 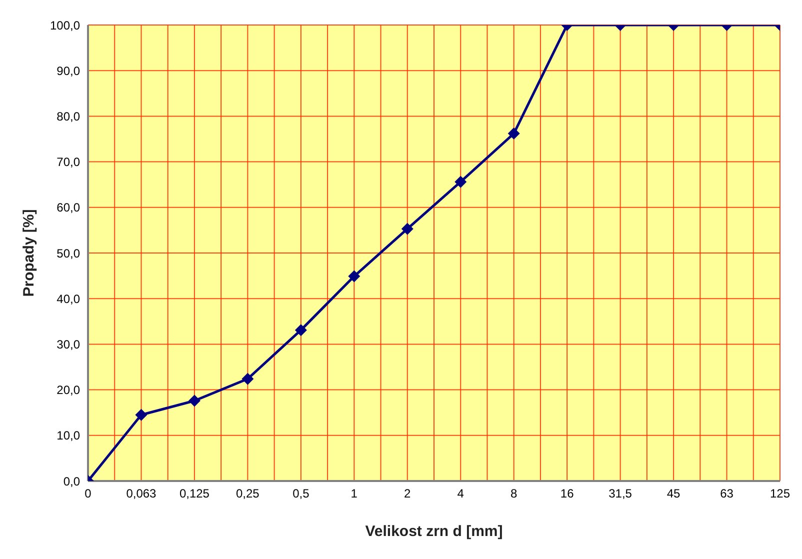 I want to click on x-tick-label: 0, so click(x=88, y=493).